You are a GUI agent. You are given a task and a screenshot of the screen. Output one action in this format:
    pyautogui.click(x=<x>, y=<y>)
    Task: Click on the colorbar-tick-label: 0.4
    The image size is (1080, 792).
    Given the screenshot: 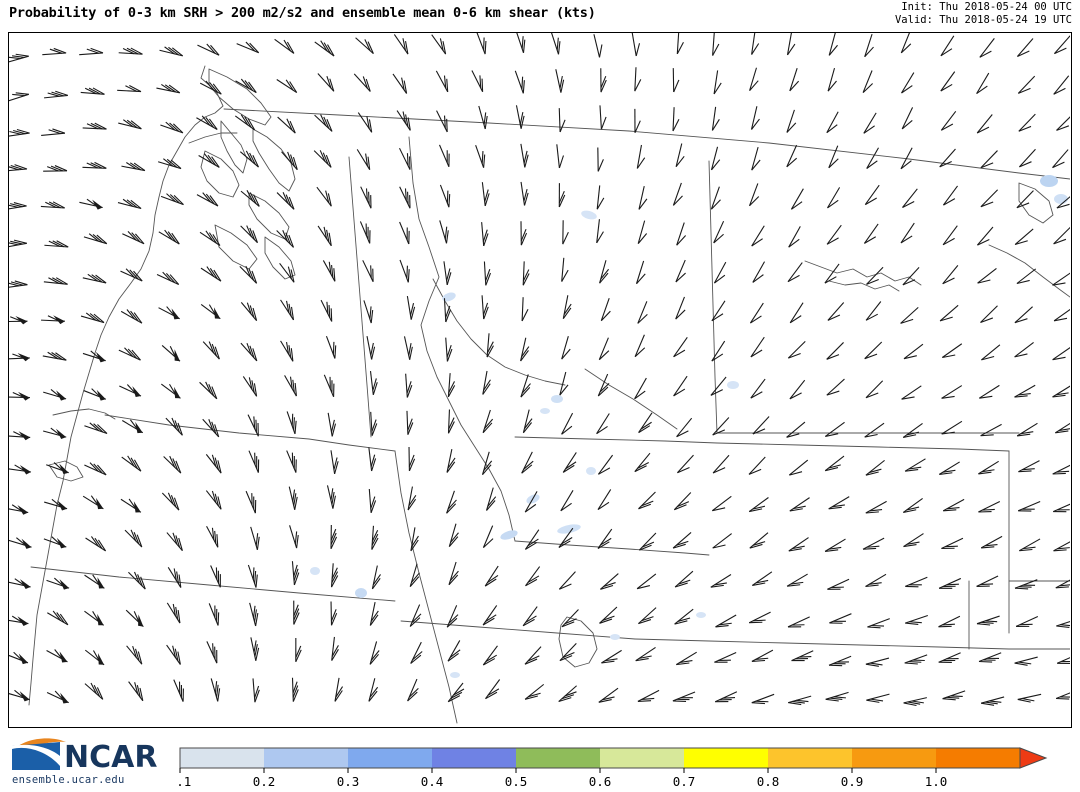 What is the action you would take?
    pyautogui.click(x=432, y=781)
    